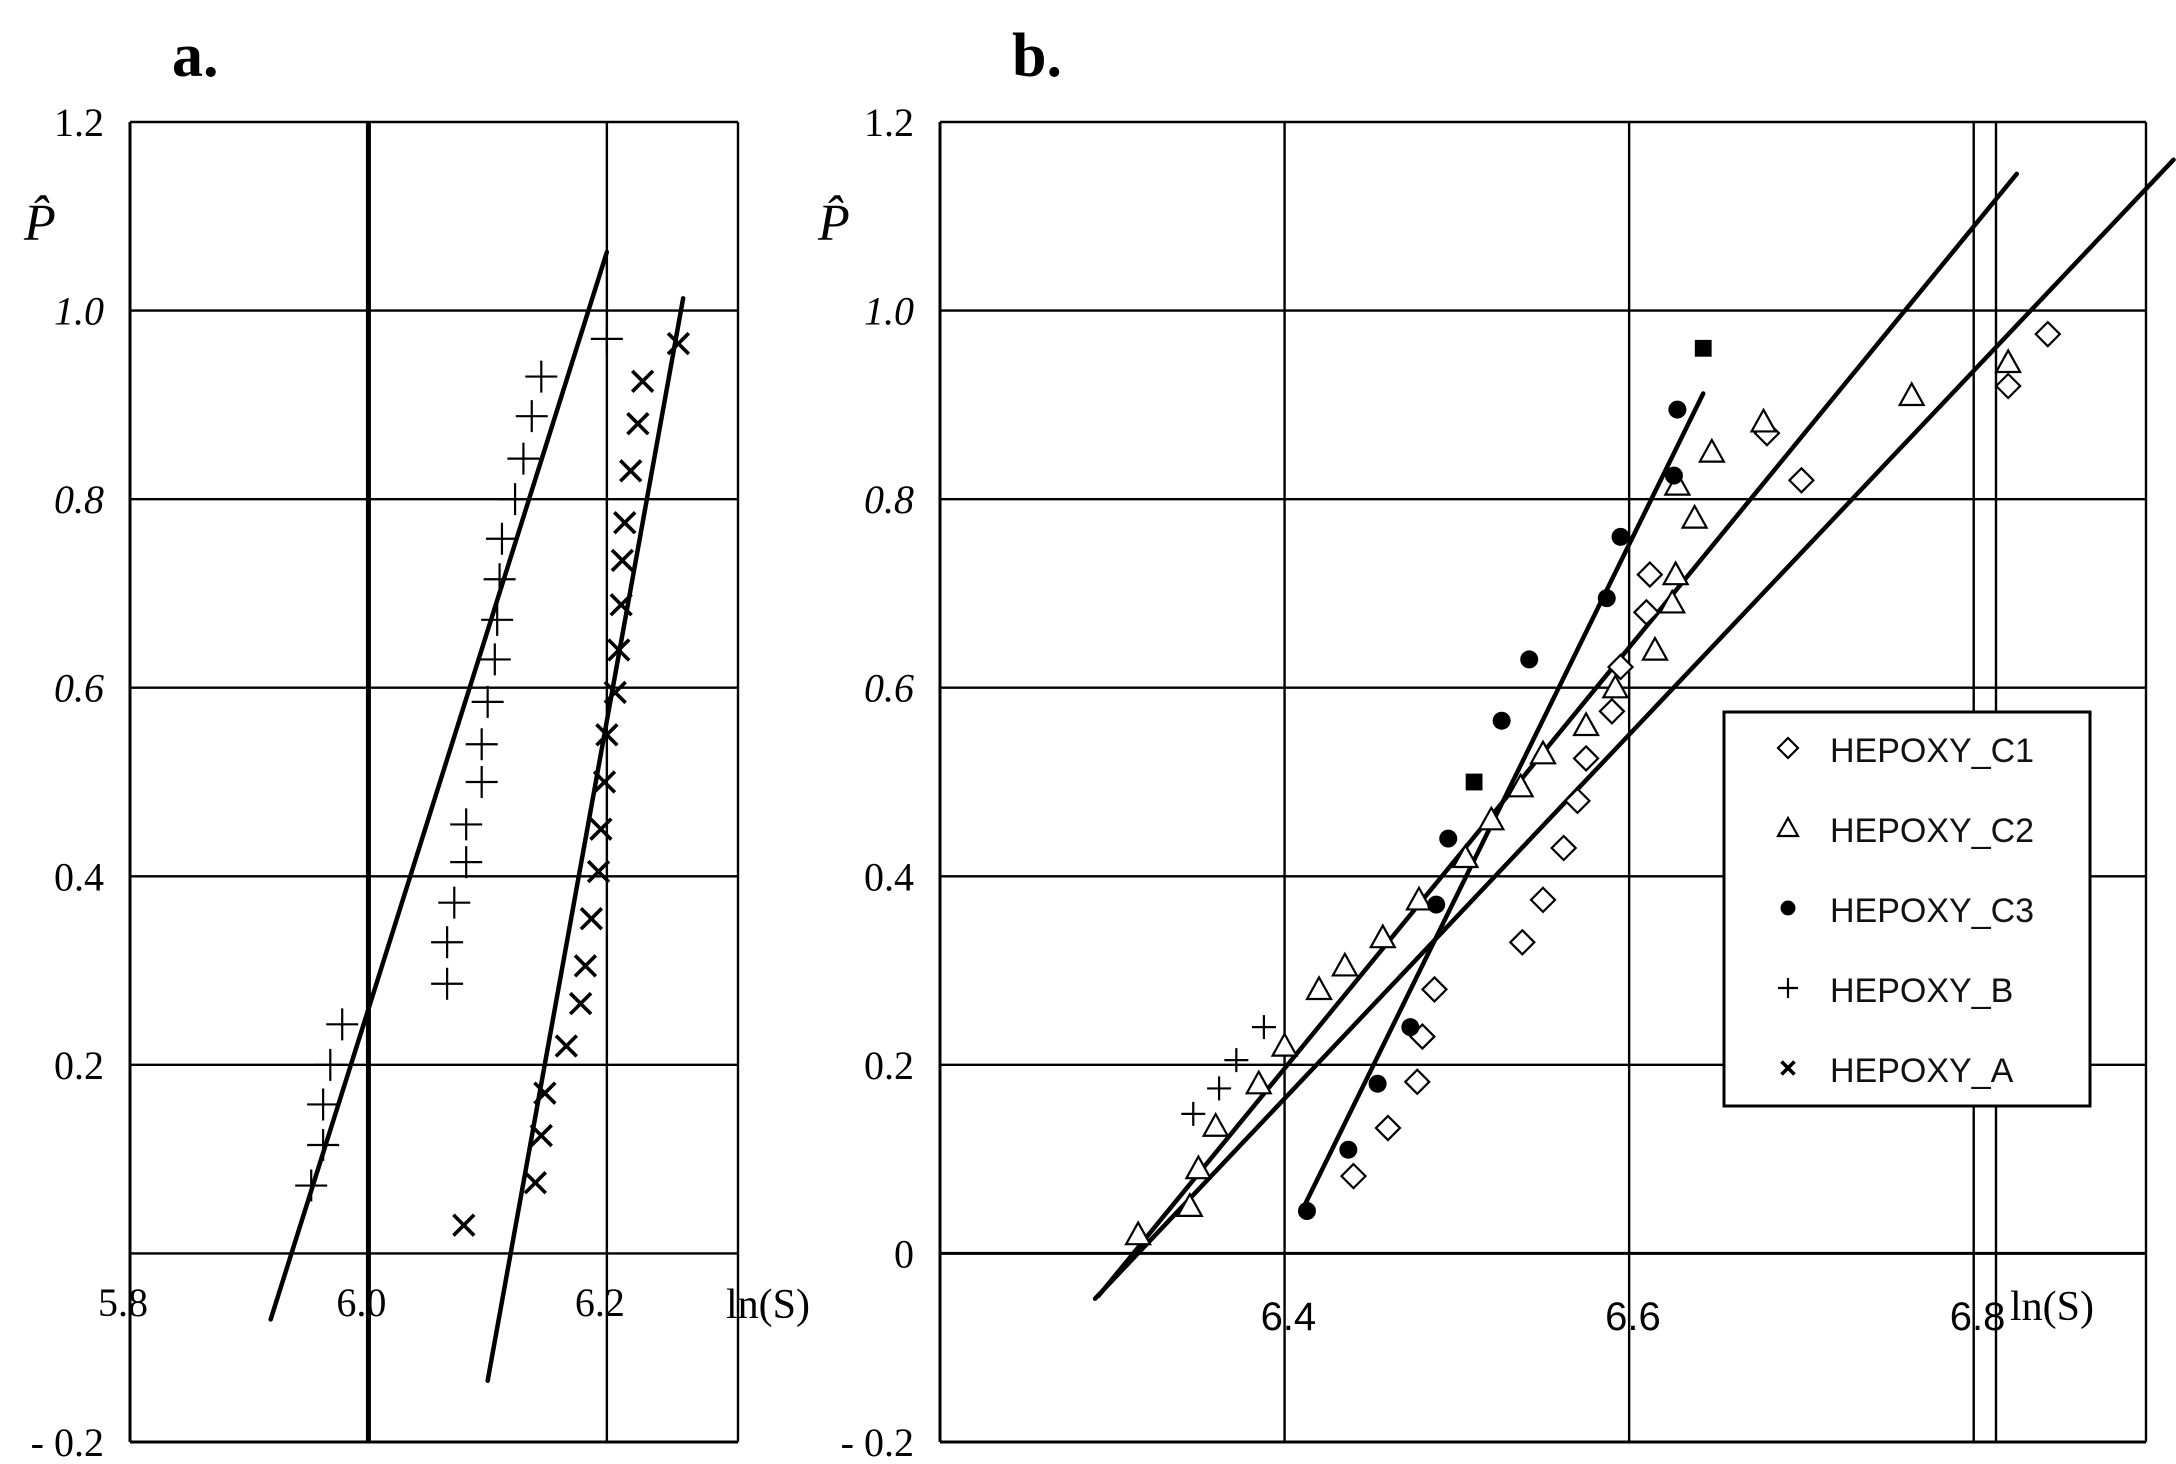  I want to click on panel-a-x-tick-labels: 5.8 6.0 6.2, so click(361, 1302).